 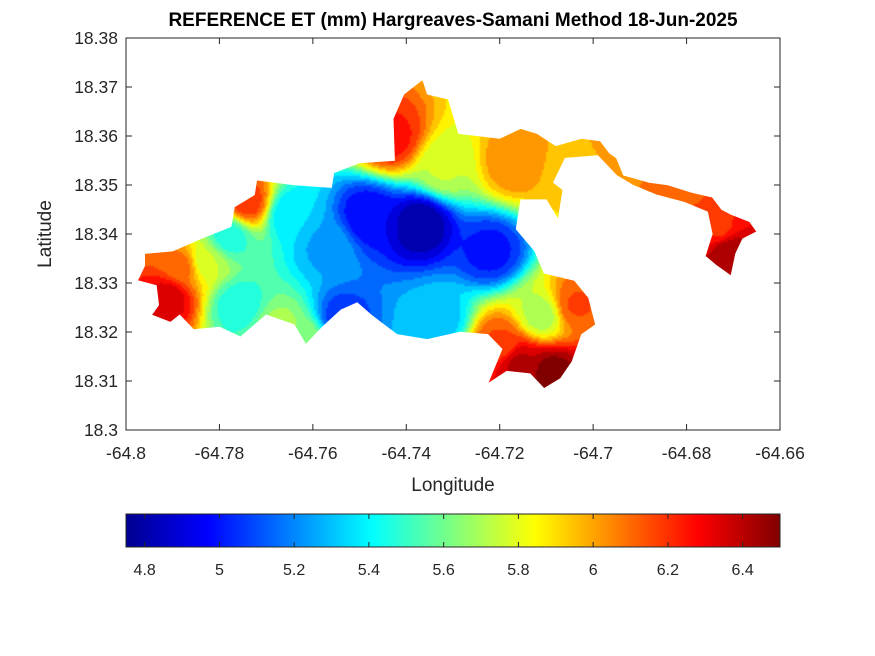 I want to click on y-tick-label: 18.3, so click(x=101, y=430).